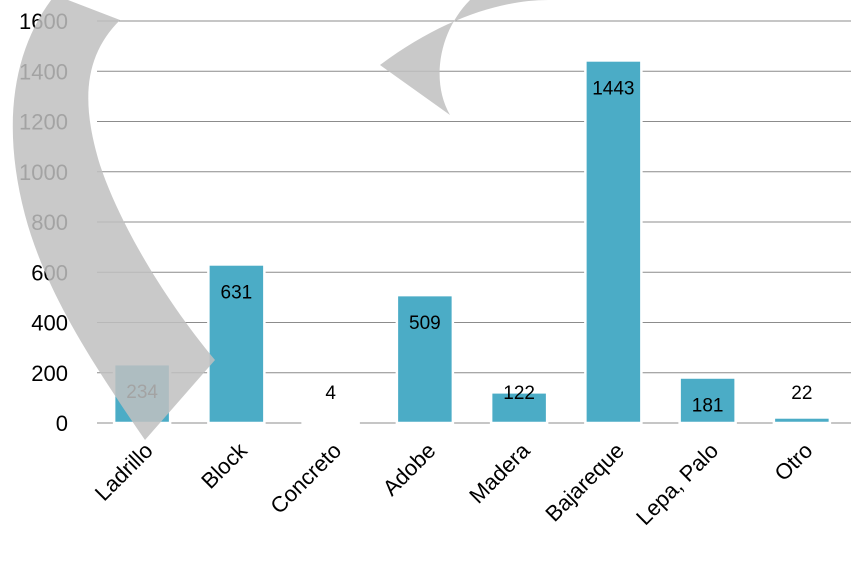 The image size is (851, 561). I want to click on data-label: 1443, so click(613, 88).